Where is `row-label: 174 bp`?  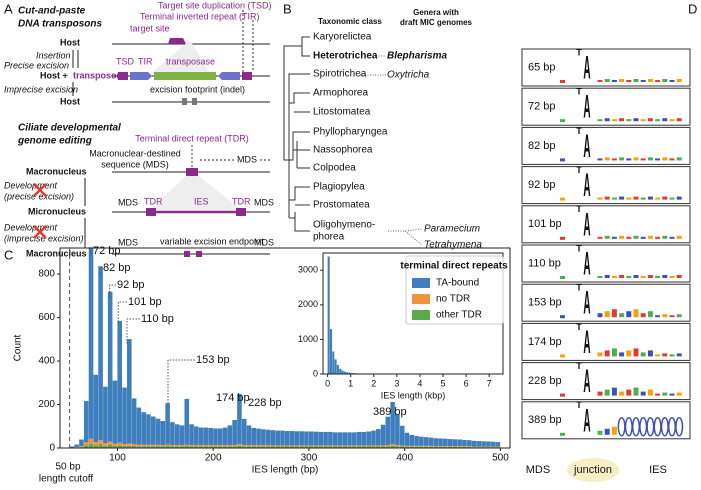 row-label: 174 bp is located at coordinates (545, 342).